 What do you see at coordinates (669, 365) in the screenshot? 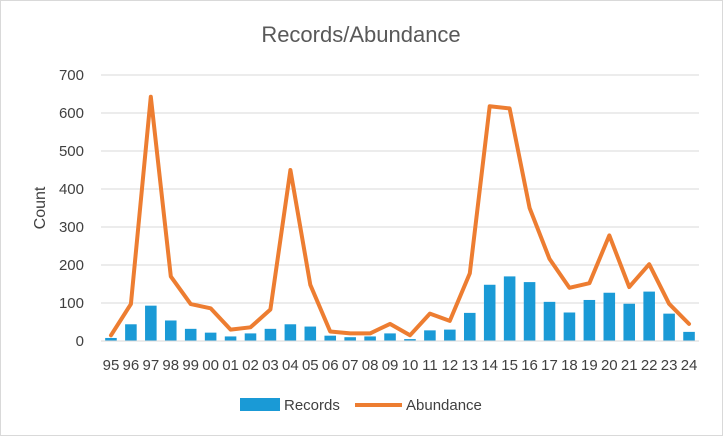
I see `x-tick-label: 23` at bounding box center [669, 365].